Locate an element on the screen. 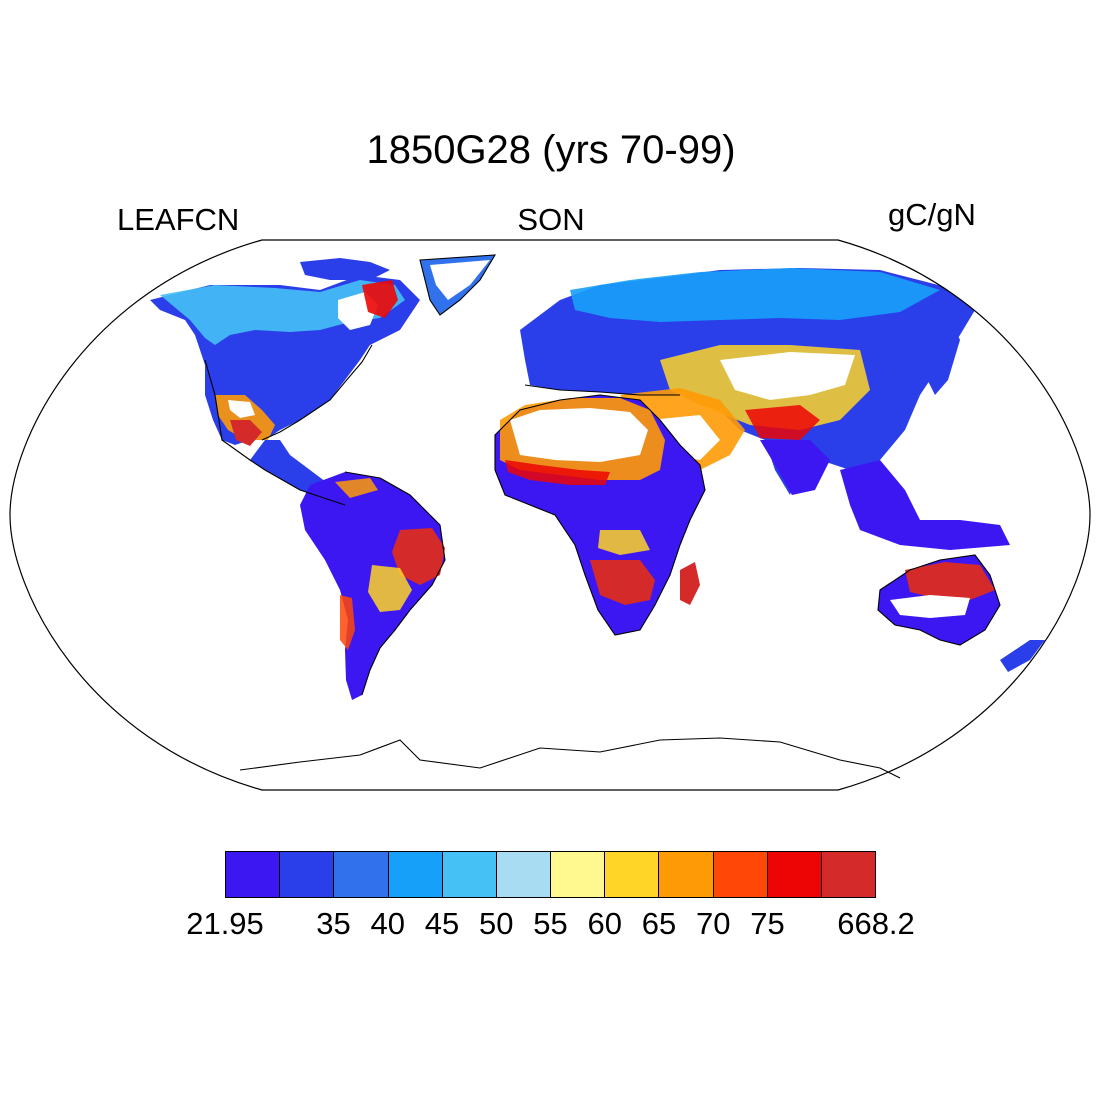  japan-field is located at coordinates (942, 356).